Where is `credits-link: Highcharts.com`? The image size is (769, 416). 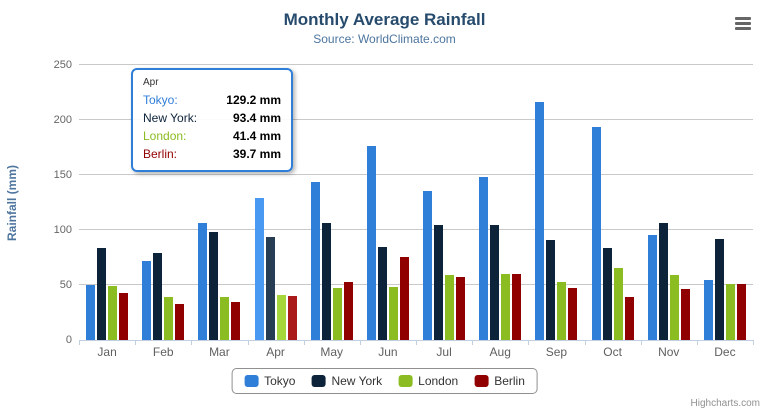 credits-link: Highcharts.com is located at coordinates (725, 403).